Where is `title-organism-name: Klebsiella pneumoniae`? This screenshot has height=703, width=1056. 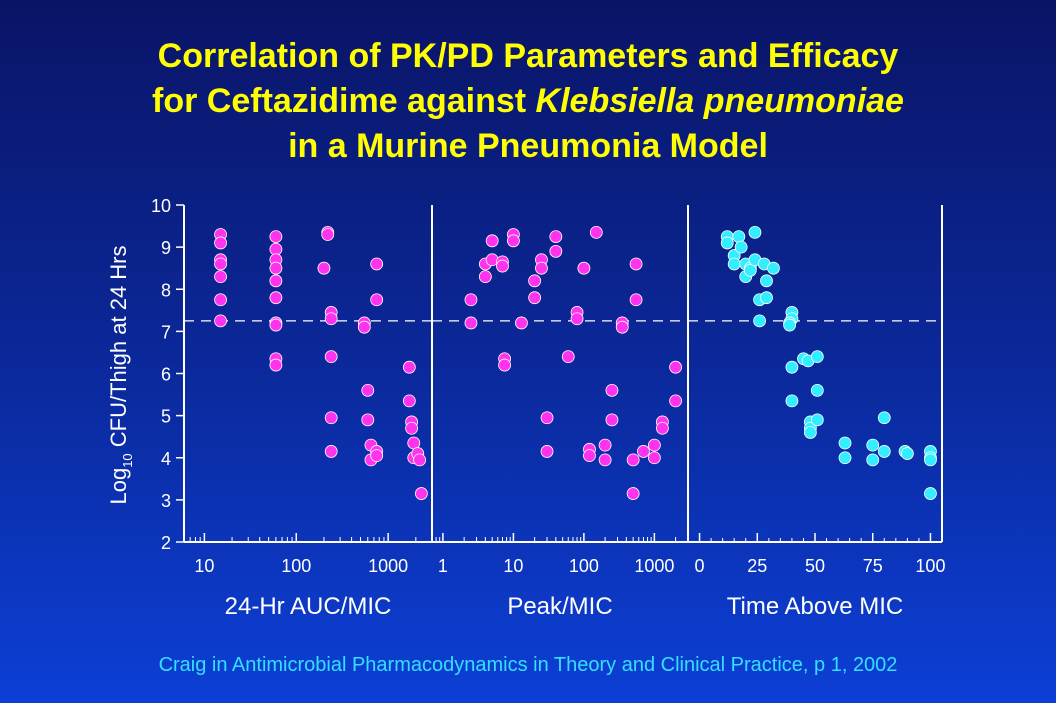
title-organism-name: Klebsiella pneumoniae is located at coordinates (719, 100).